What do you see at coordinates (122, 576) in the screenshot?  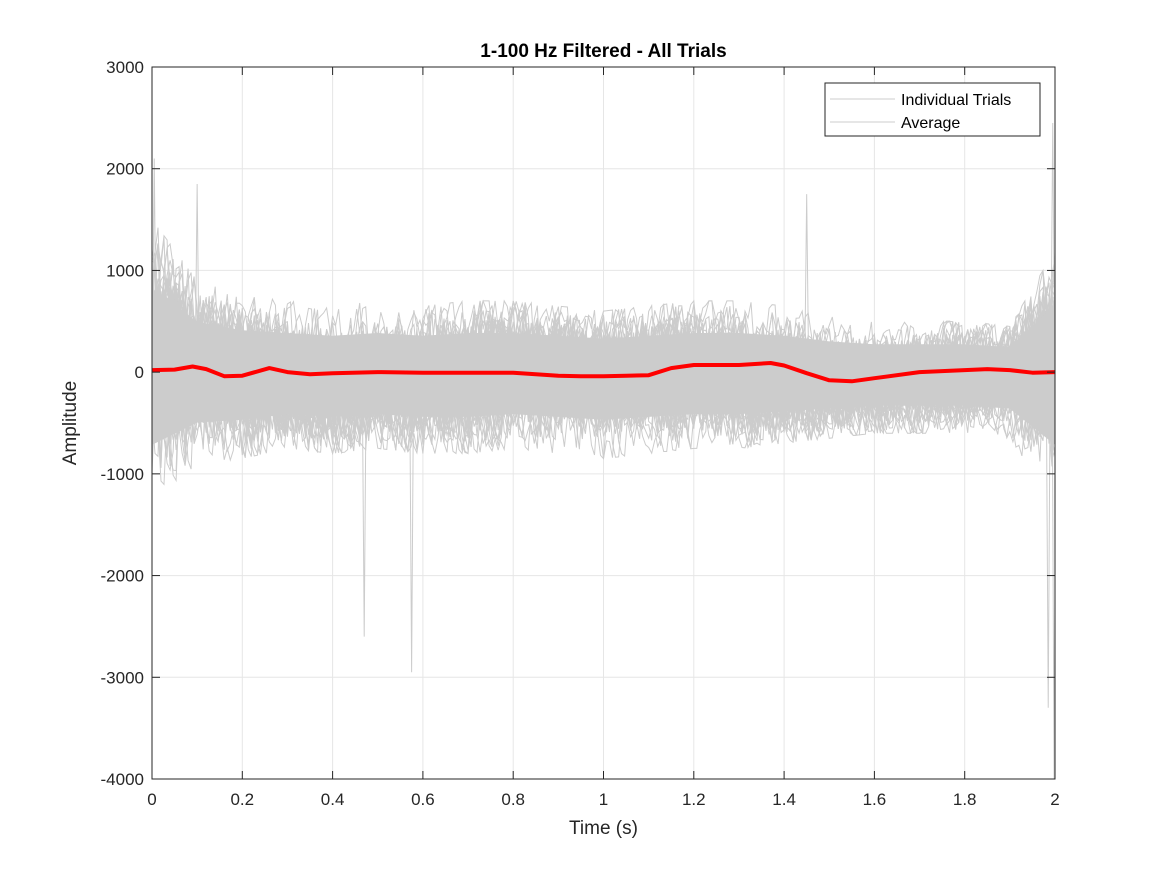 I see `y-tick-label: -2000` at bounding box center [122, 576].